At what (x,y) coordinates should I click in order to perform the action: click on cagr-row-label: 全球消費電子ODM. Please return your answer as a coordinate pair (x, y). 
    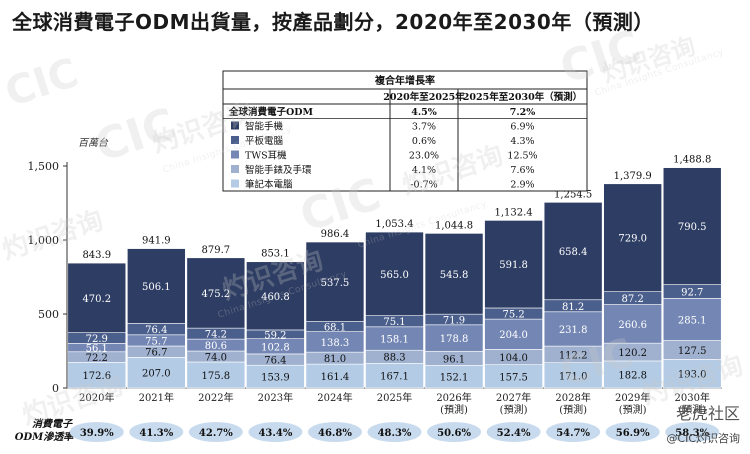
    Looking at the image, I should click on (271, 112).